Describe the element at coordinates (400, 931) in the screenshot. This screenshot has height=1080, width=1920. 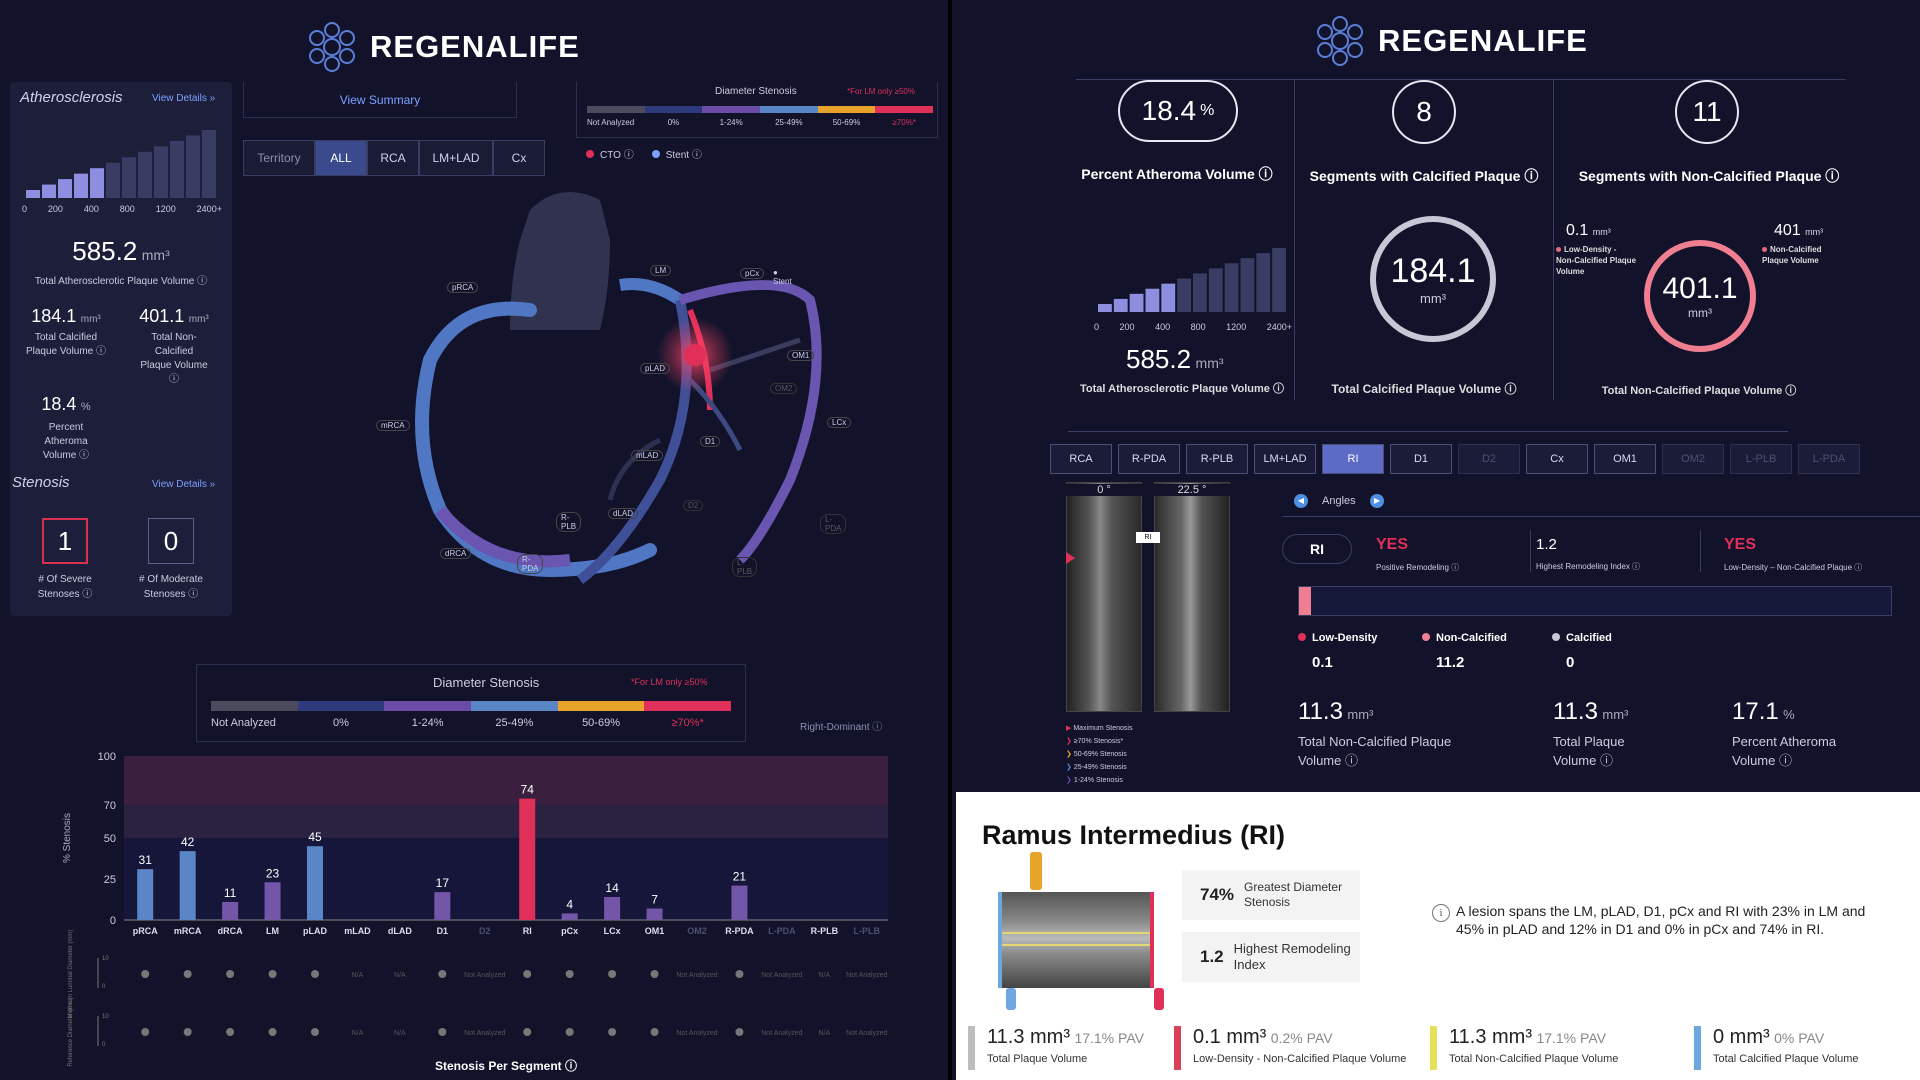
I see `x-tick-label: dLAD` at that location.